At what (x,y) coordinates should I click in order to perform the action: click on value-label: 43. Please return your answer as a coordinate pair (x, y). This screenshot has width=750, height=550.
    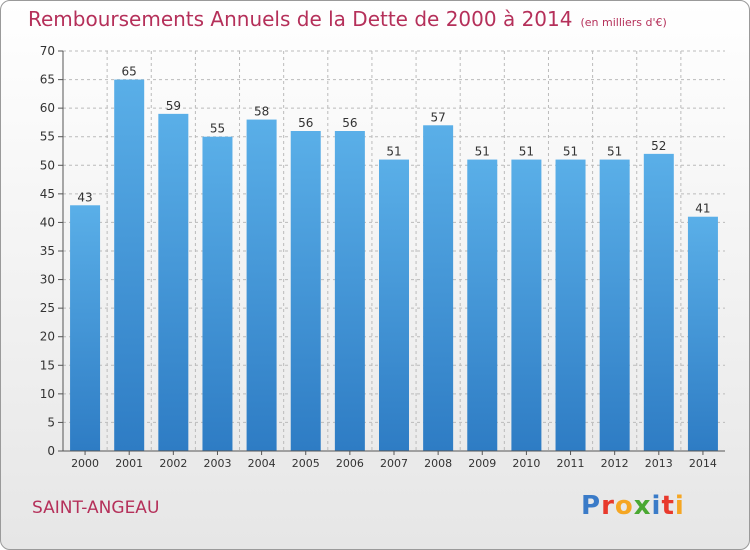
    Looking at the image, I should click on (84, 197).